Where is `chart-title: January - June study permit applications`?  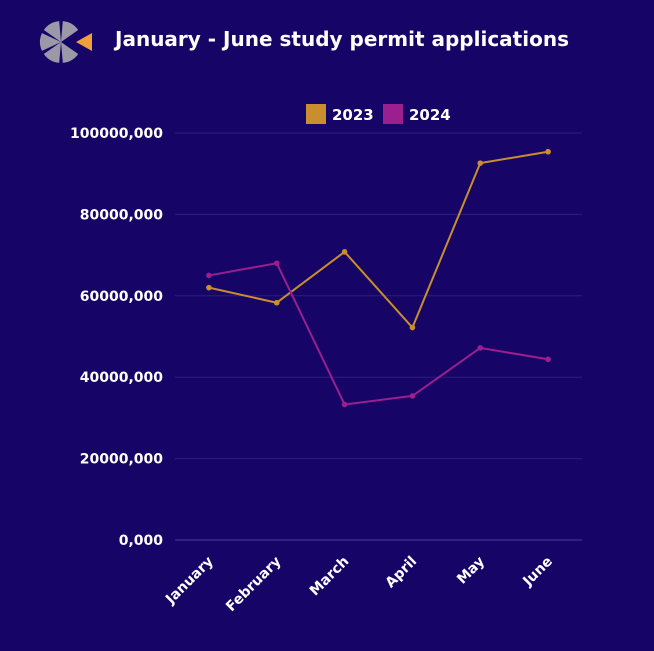
chart-title: January - June study permit applications is located at coordinates (341, 39).